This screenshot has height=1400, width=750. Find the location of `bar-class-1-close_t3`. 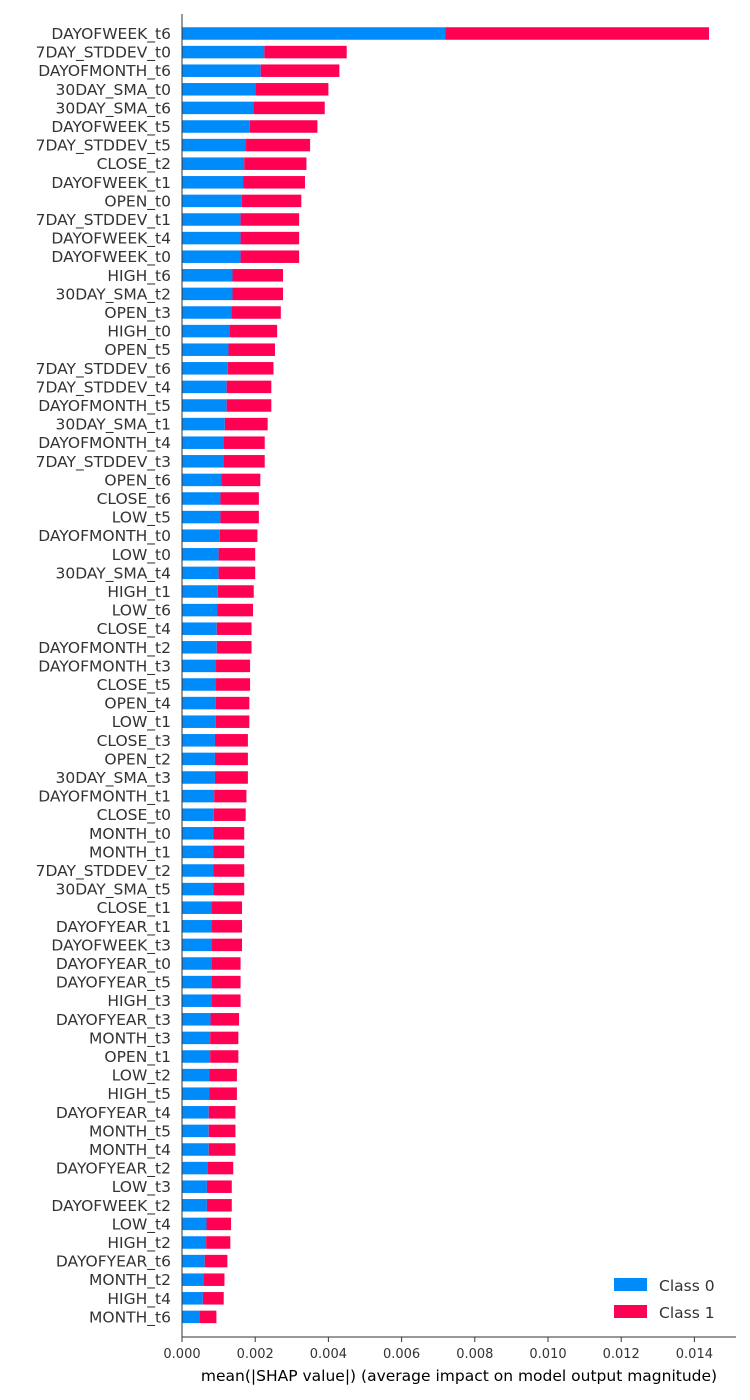

bar-class-1-close_t3 is located at coordinates (231, 740).